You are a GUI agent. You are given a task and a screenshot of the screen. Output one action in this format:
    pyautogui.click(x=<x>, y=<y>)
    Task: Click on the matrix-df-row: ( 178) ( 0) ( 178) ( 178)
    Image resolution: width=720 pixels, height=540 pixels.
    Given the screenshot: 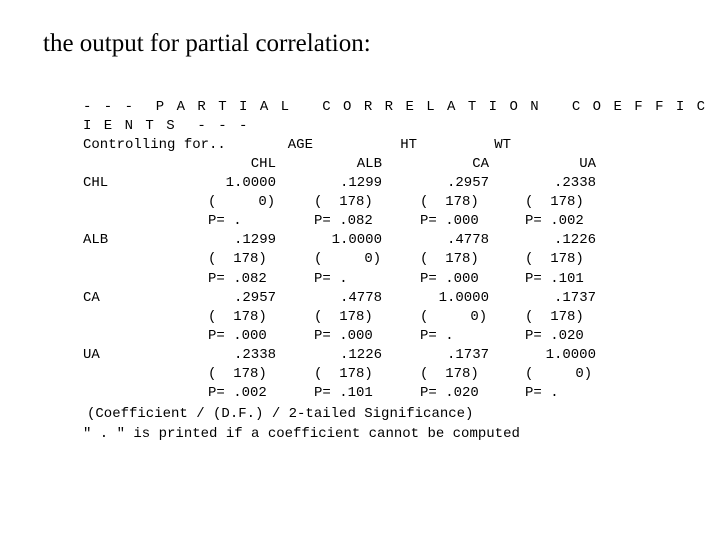 What is the action you would take?
    pyautogui.click(x=401, y=259)
    